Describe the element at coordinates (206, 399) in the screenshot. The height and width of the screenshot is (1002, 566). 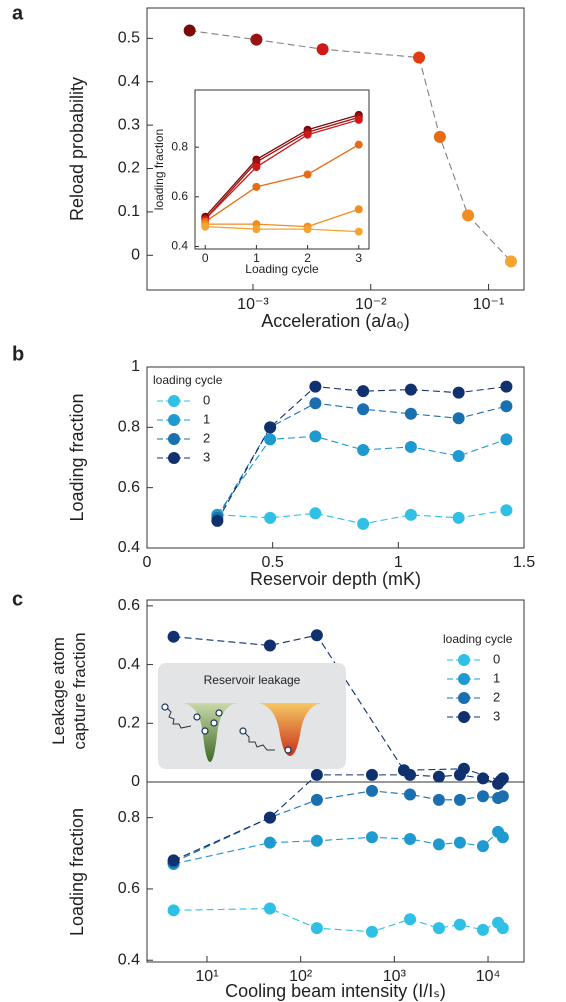
I see `legend-label: 0` at that location.